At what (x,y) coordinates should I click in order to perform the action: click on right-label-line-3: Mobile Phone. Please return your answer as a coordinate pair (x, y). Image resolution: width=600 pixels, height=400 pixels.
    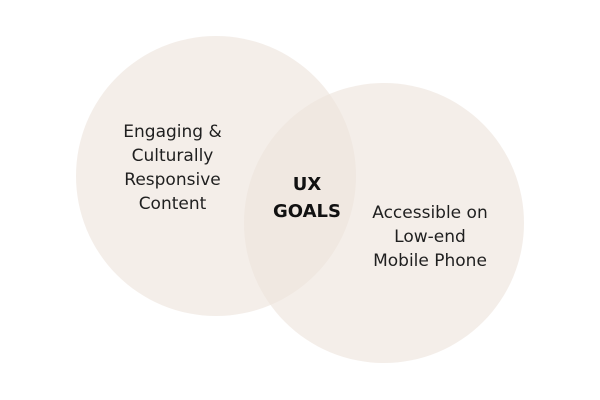
    Looking at the image, I should click on (430, 261).